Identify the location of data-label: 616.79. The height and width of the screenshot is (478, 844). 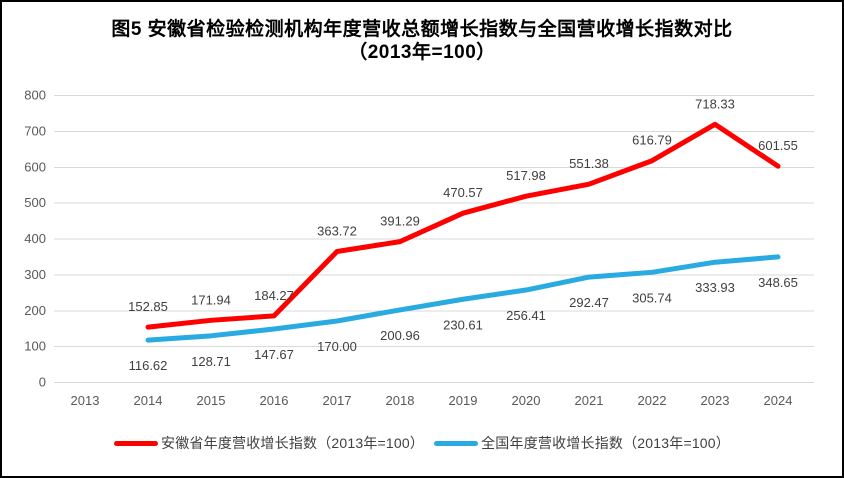
(652, 140).